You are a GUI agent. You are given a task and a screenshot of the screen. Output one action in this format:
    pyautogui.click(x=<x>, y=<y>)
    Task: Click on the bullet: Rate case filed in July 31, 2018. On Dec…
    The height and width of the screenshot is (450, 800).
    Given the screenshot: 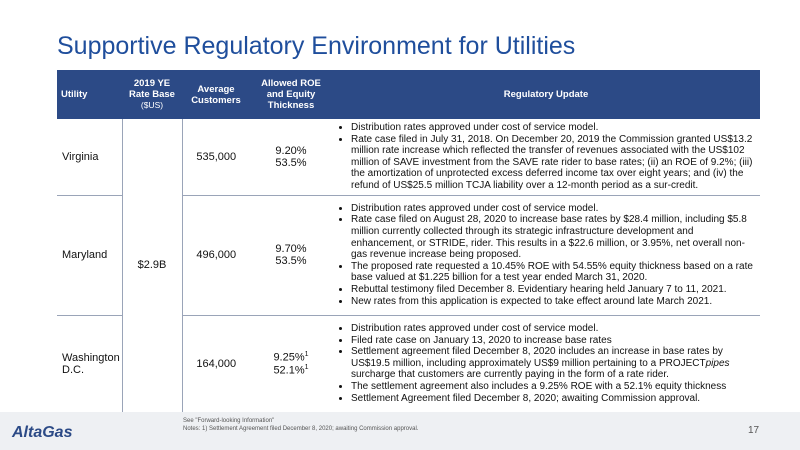 What is the action you would take?
    pyautogui.click(x=553, y=163)
    